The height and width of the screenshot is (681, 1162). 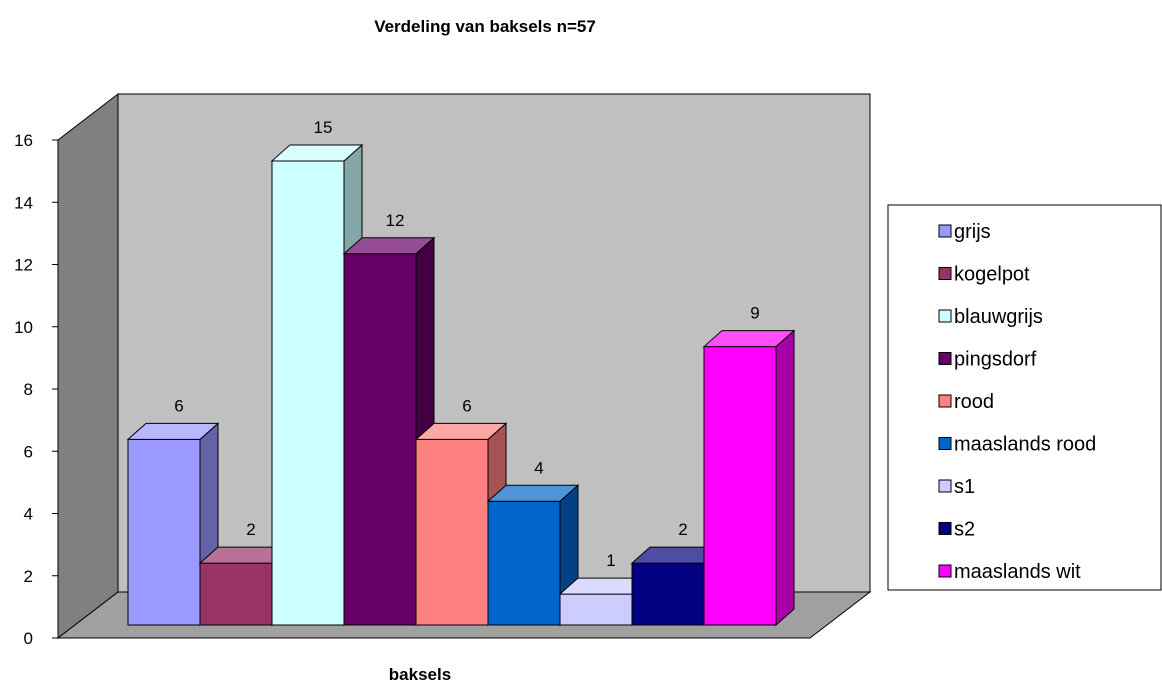 What do you see at coordinates (28, 451) in the screenshot?
I see `y-tick-label: 6` at bounding box center [28, 451].